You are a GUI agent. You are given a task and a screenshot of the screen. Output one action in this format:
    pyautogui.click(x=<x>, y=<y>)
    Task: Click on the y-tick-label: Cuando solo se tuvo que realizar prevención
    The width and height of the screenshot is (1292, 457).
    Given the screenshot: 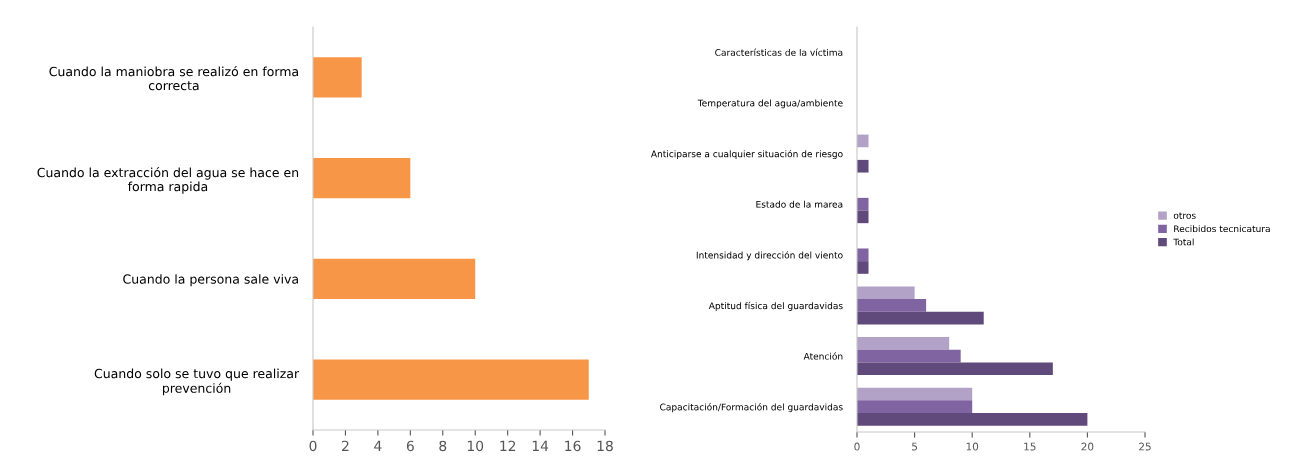 What is the action you would take?
    pyautogui.click(x=197, y=382)
    